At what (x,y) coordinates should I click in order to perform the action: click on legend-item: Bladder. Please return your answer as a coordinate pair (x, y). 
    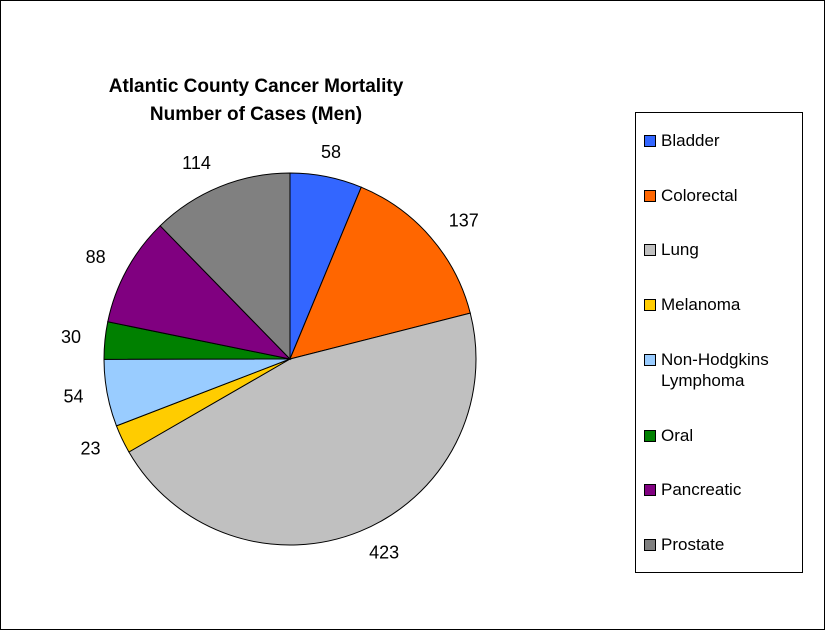
    Looking at the image, I should click on (720, 140).